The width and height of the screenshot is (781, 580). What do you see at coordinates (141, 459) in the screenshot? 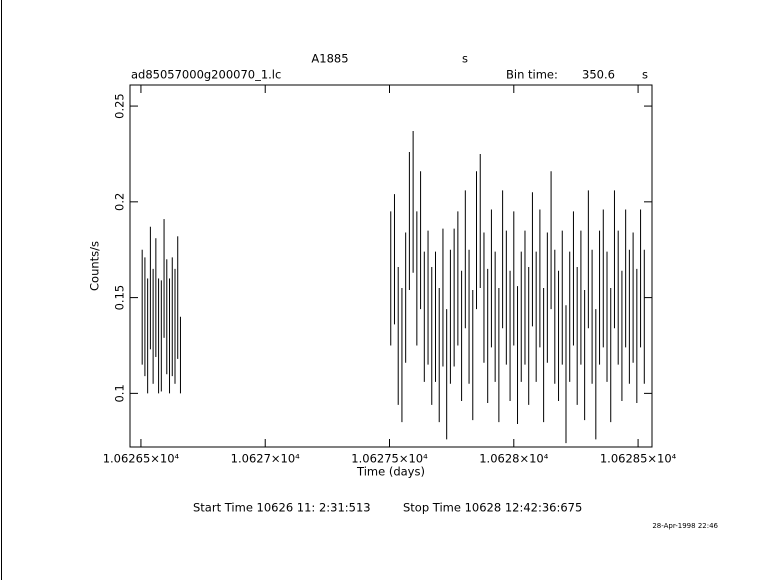
I see `x-tick-label: 1.06265×10⁴` at bounding box center [141, 459].